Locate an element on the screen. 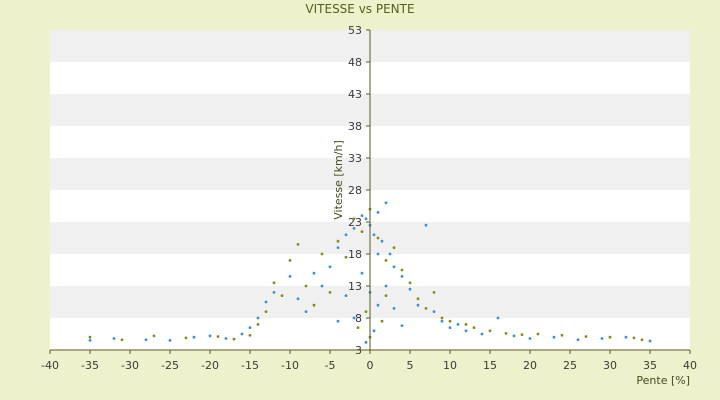 This screenshot has height=400, width=720. x-tick-label: -25 is located at coordinates (170, 365).